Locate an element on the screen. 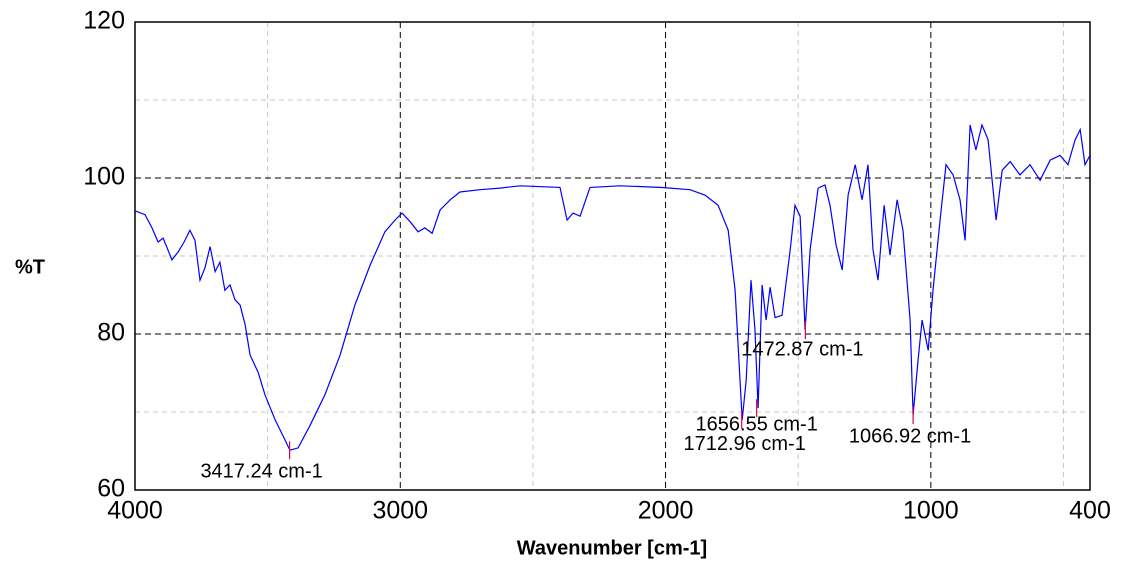 The image size is (1124, 568). peak-label: 1656.55 cm-1 is located at coordinates (757, 424).